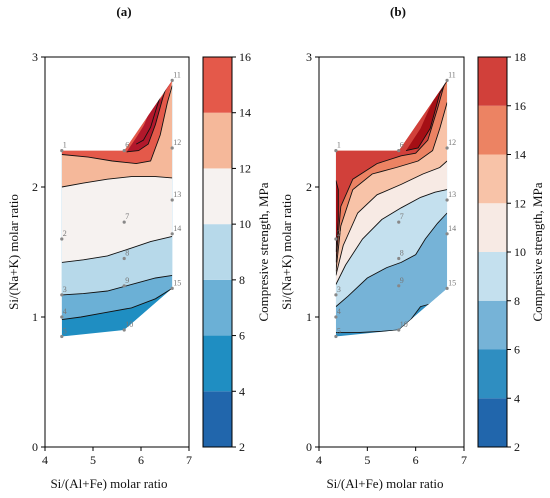 This screenshot has width=550, height=498. Describe the element at coordinates (242, 280) in the screenshot. I see `colorbar-tick-label: 8` at that location.